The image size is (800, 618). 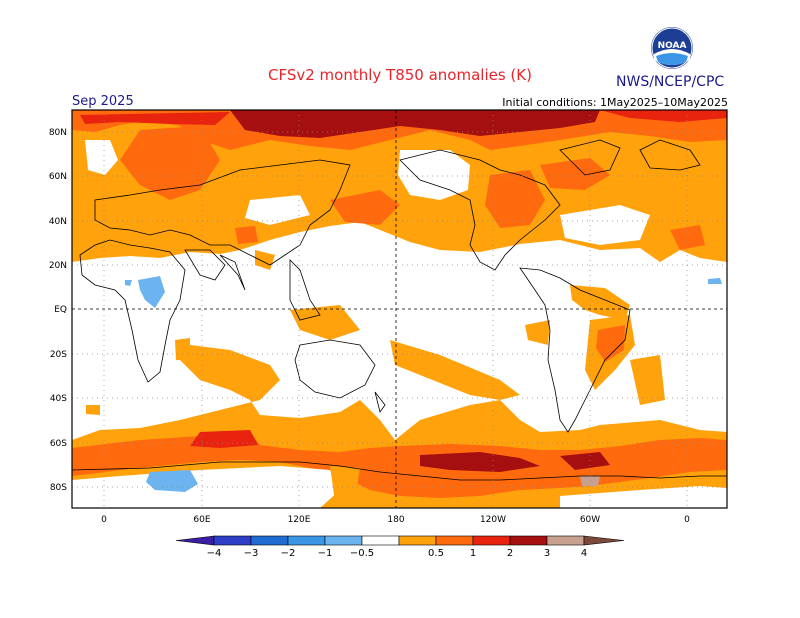 What do you see at coordinates (58, 222) in the screenshot?
I see `lat-label: 40N` at bounding box center [58, 222].